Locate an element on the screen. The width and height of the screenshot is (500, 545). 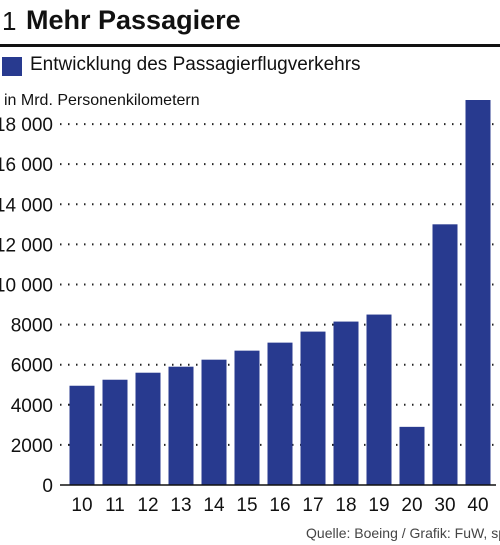
y-tick-label: 16 000 is located at coordinates (26, 165).